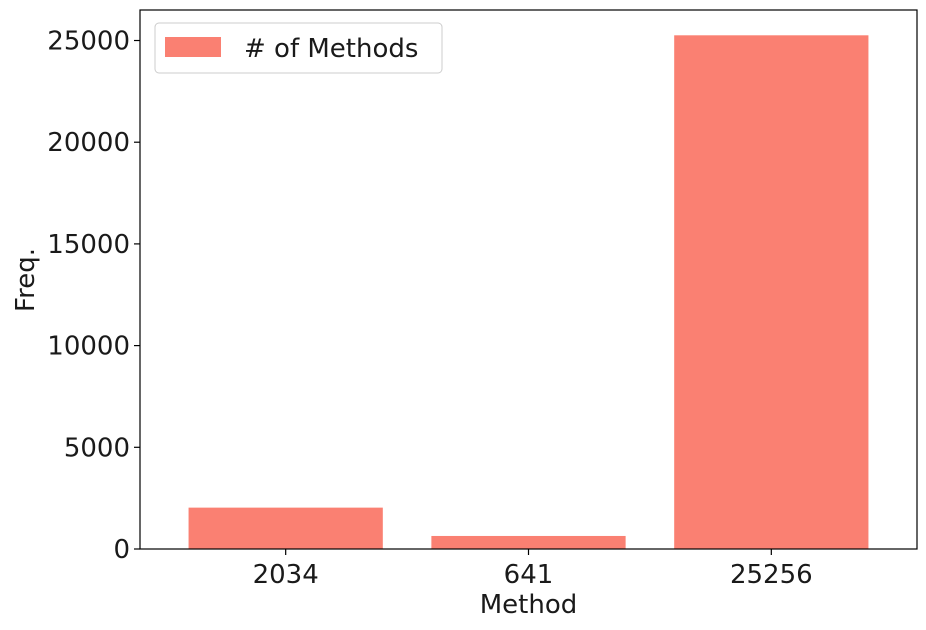 The width and height of the screenshot is (926, 630). Describe the element at coordinates (331, 49) in the screenshot. I see `legend-label: # of Methods` at that location.